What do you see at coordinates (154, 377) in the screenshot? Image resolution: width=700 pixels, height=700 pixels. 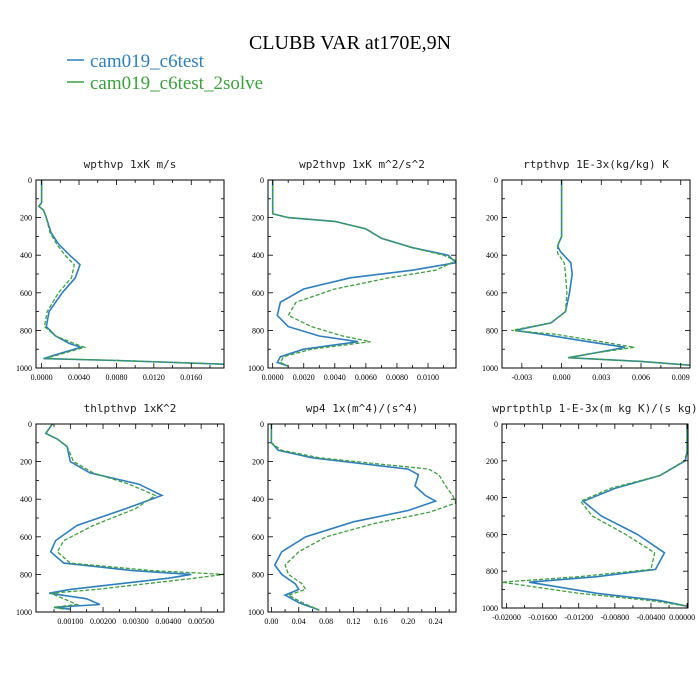 I see `x-tick-label: 0.0120` at bounding box center [154, 377].